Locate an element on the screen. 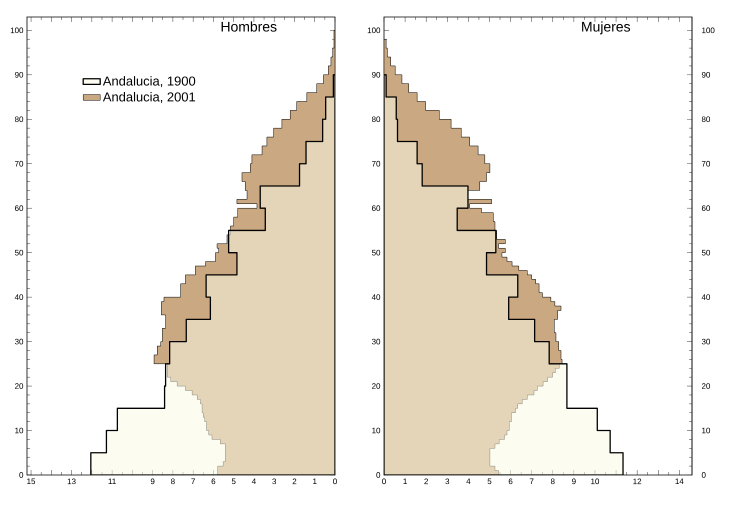 The width and height of the screenshot is (729, 505). chart-title: Mujeres is located at coordinates (606, 27).